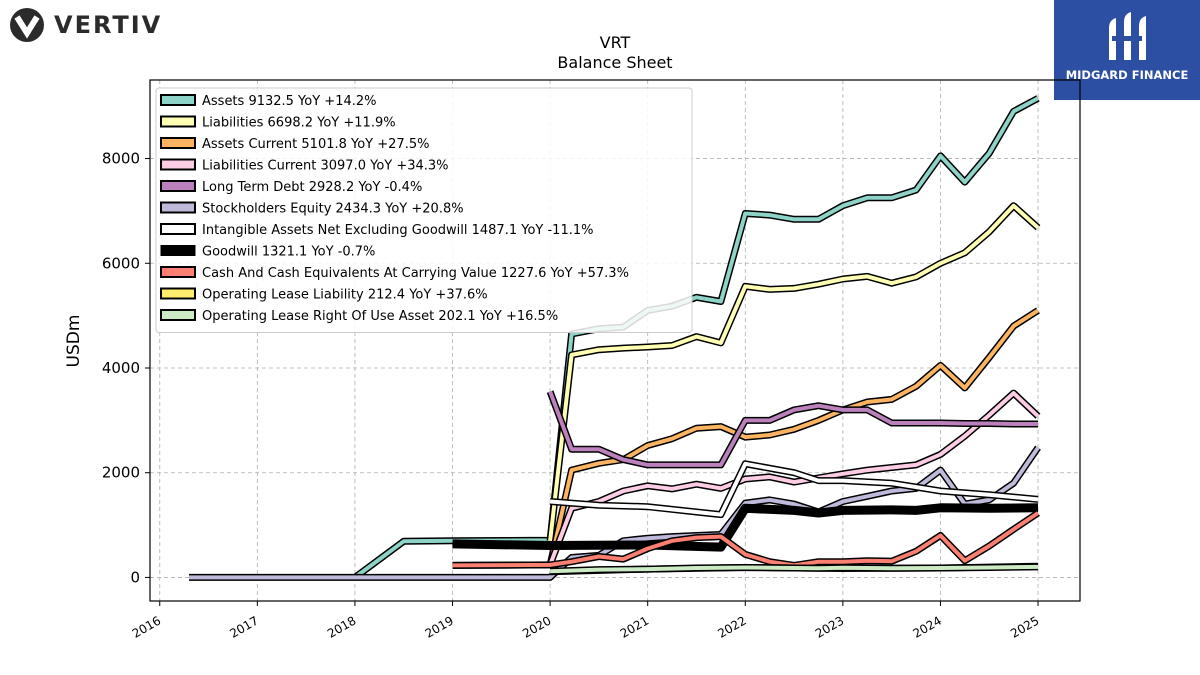  What do you see at coordinates (536, 626) in the screenshot?
I see `x-tick-label: 2020` at bounding box center [536, 626].